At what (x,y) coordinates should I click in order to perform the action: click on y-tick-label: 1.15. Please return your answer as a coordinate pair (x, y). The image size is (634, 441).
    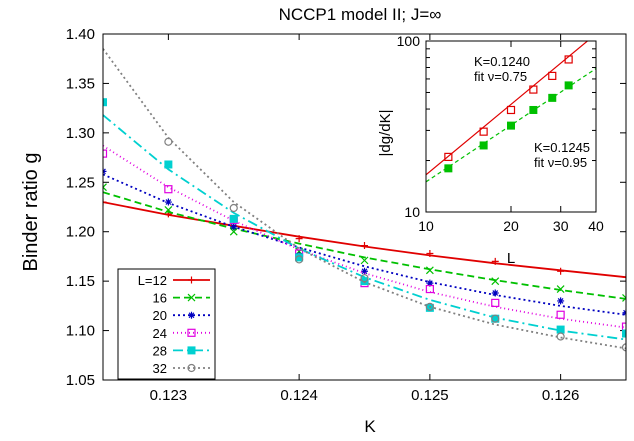
    Looking at the image, I should click on (80, 281).